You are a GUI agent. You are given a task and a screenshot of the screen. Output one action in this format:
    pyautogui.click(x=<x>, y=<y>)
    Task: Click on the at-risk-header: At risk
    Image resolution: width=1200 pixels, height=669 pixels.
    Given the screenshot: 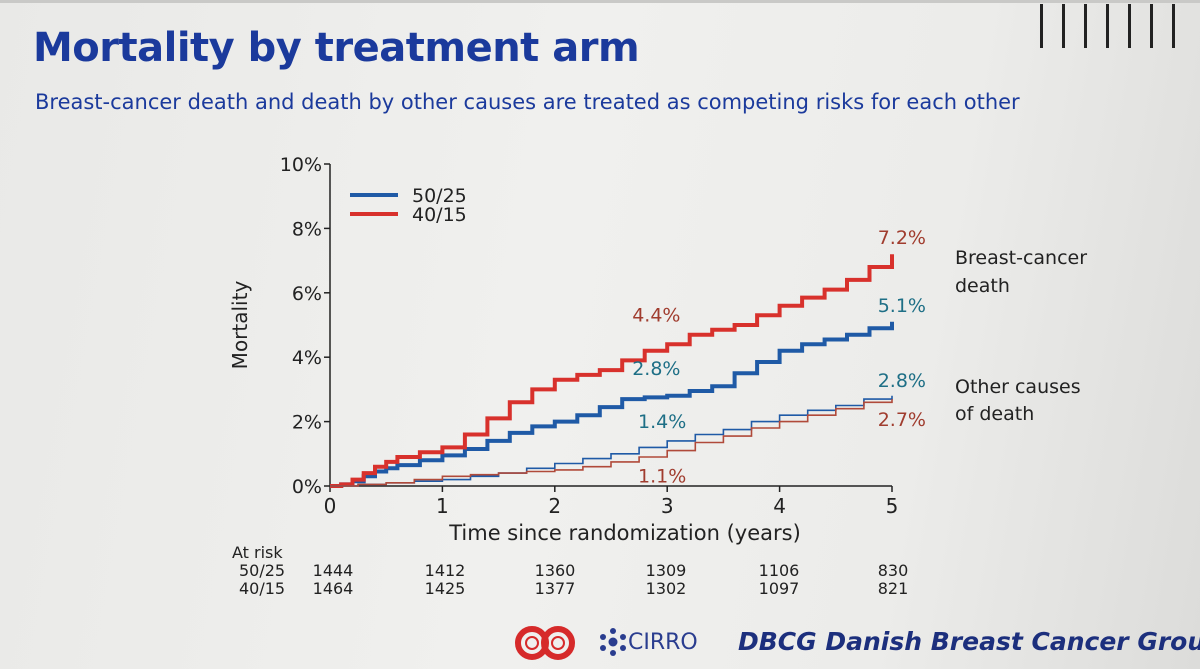 What is the action you would take?
    pyautogui.click(x=257, y=552)
    